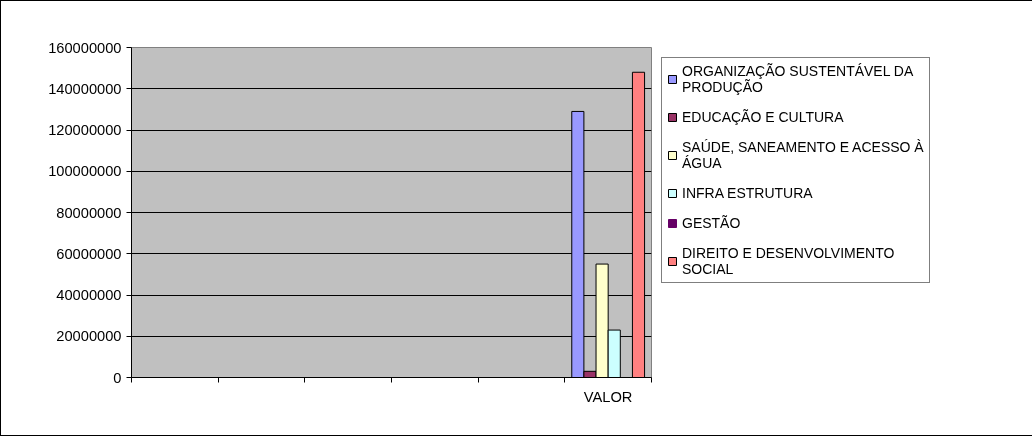  Describe the element at coordinates (85, 47) in the screenshot. I see `y-tick-label: 160000000` at that location.